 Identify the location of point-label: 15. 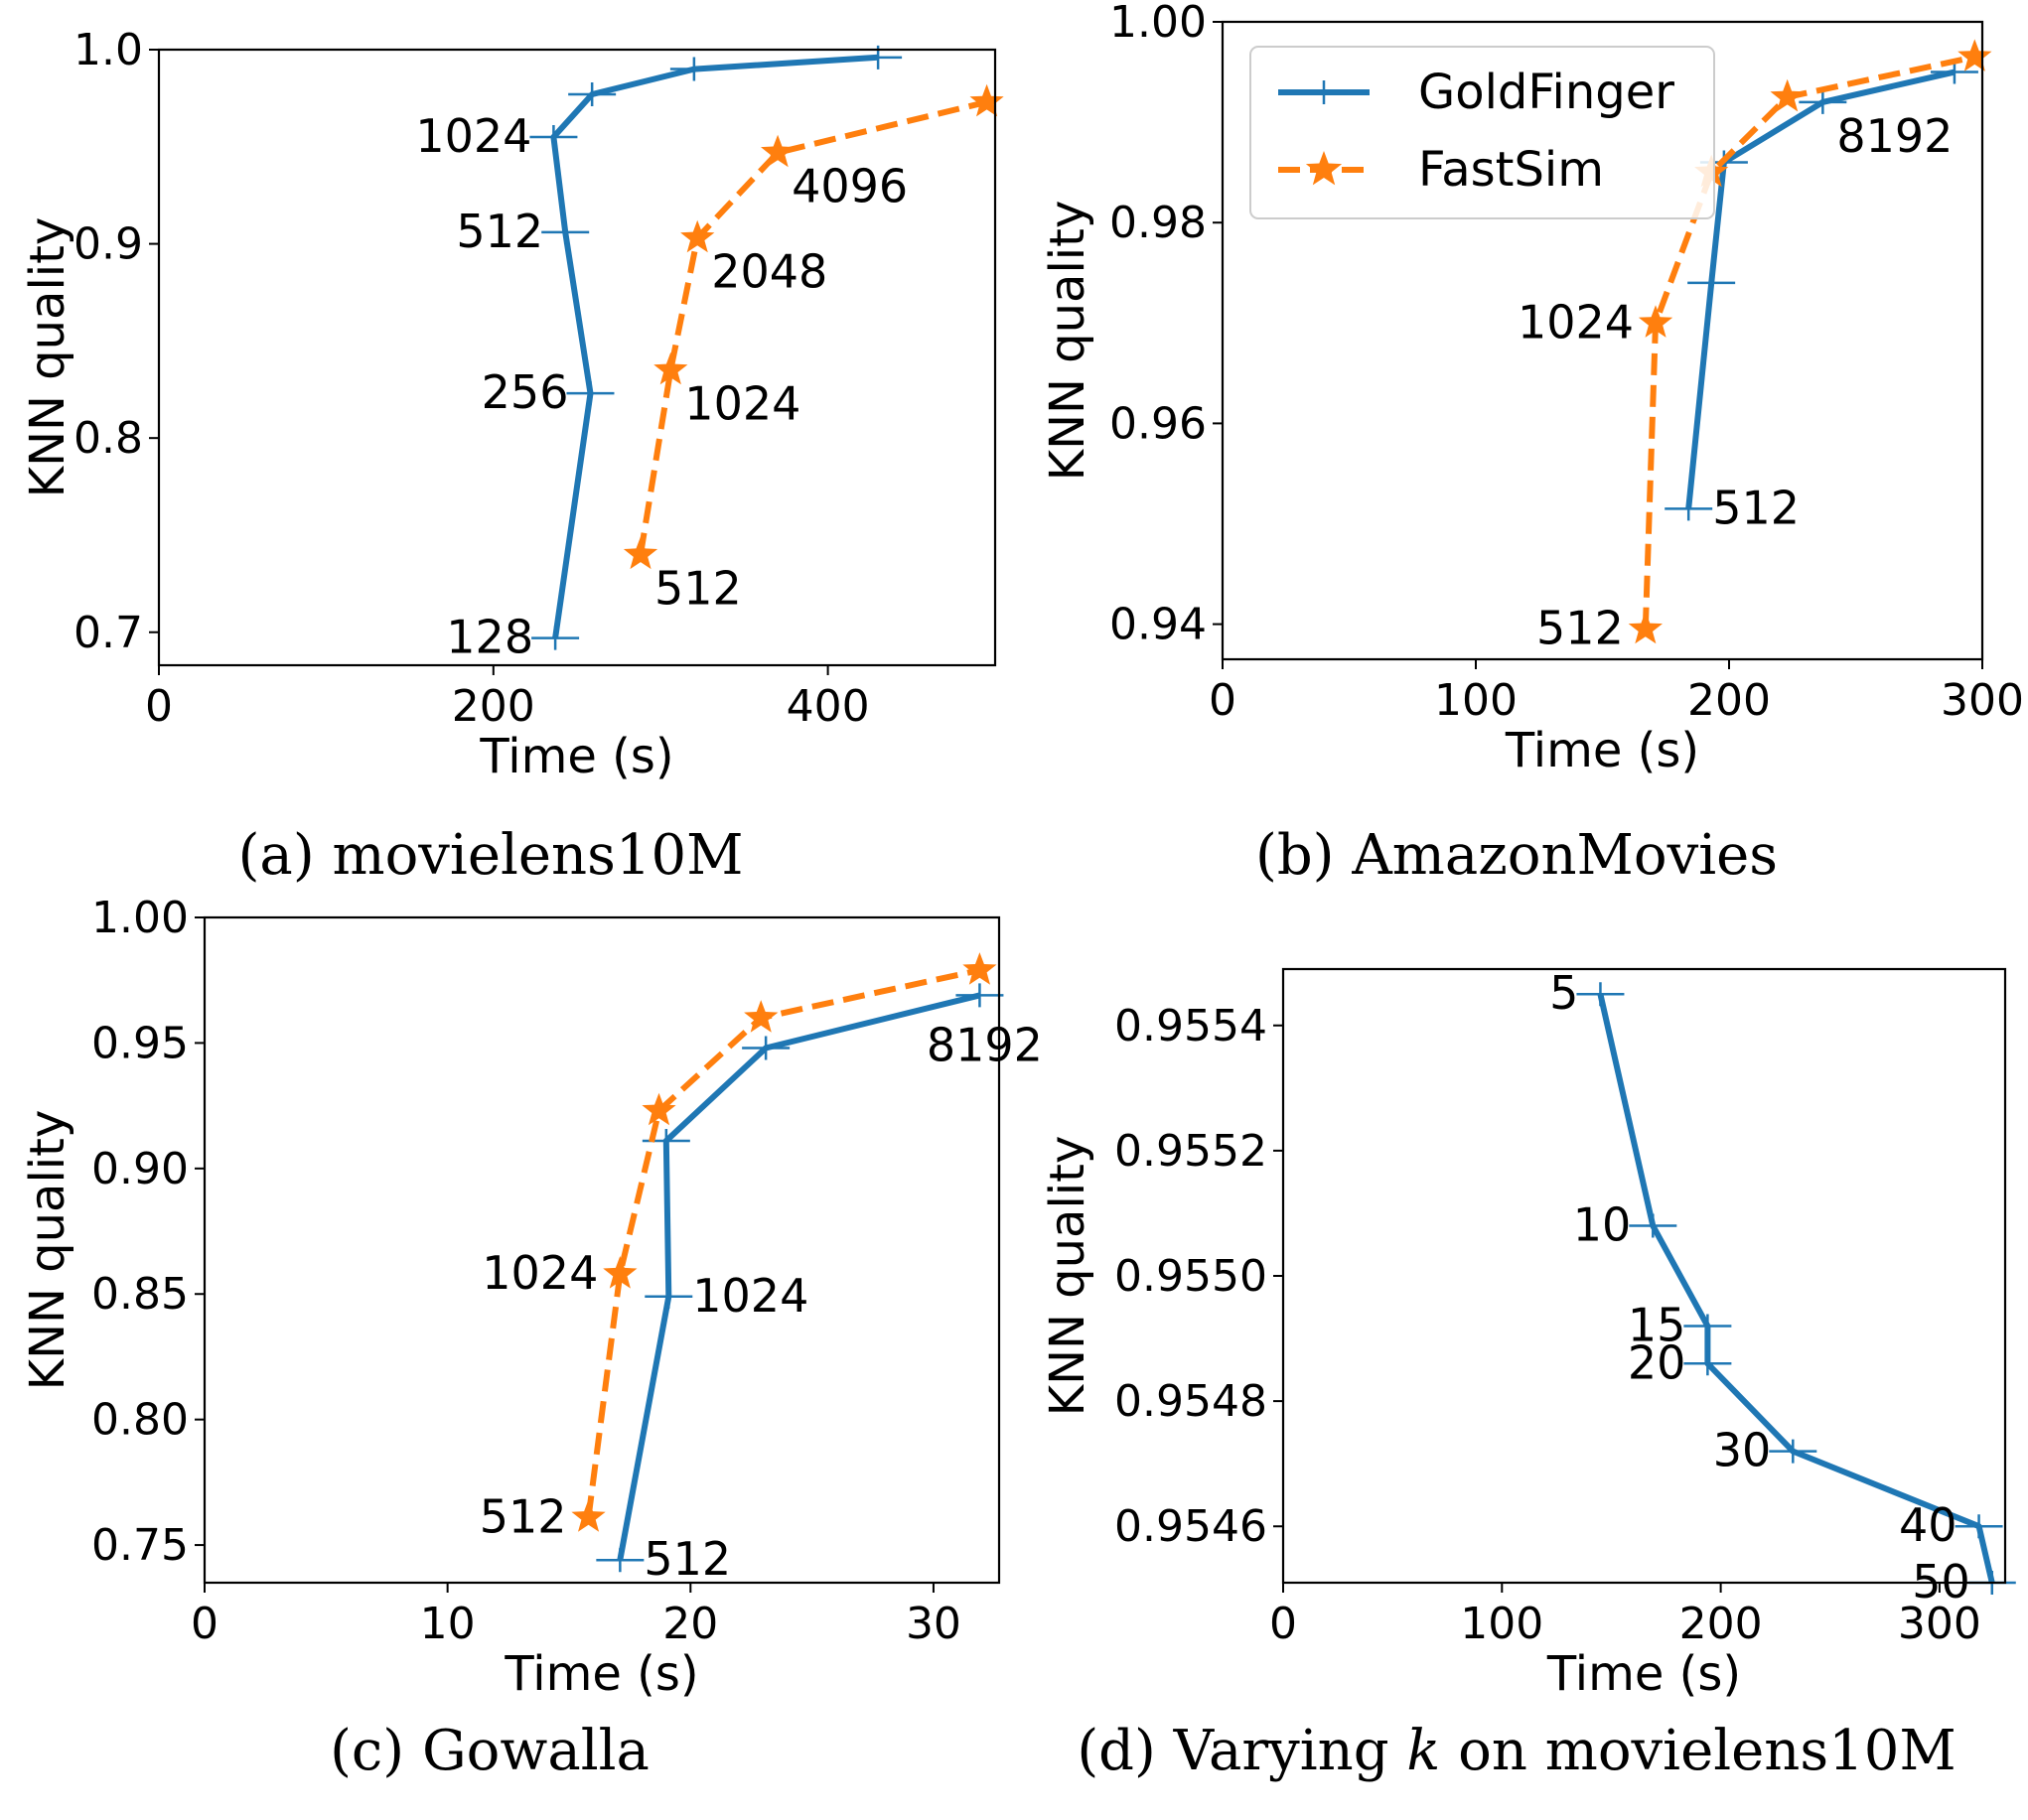
(1657, 1324).